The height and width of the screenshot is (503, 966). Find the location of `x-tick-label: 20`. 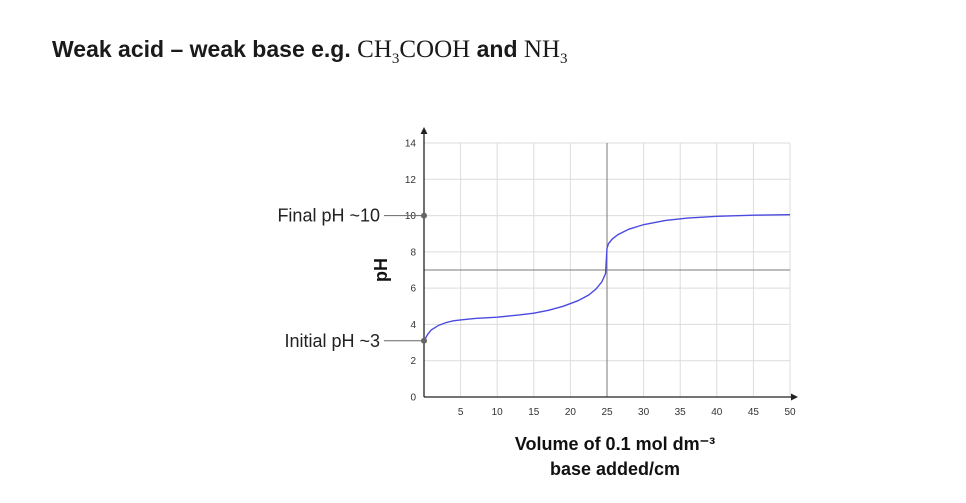

x-tick-label: 20 is located at coordinates (571, 412).